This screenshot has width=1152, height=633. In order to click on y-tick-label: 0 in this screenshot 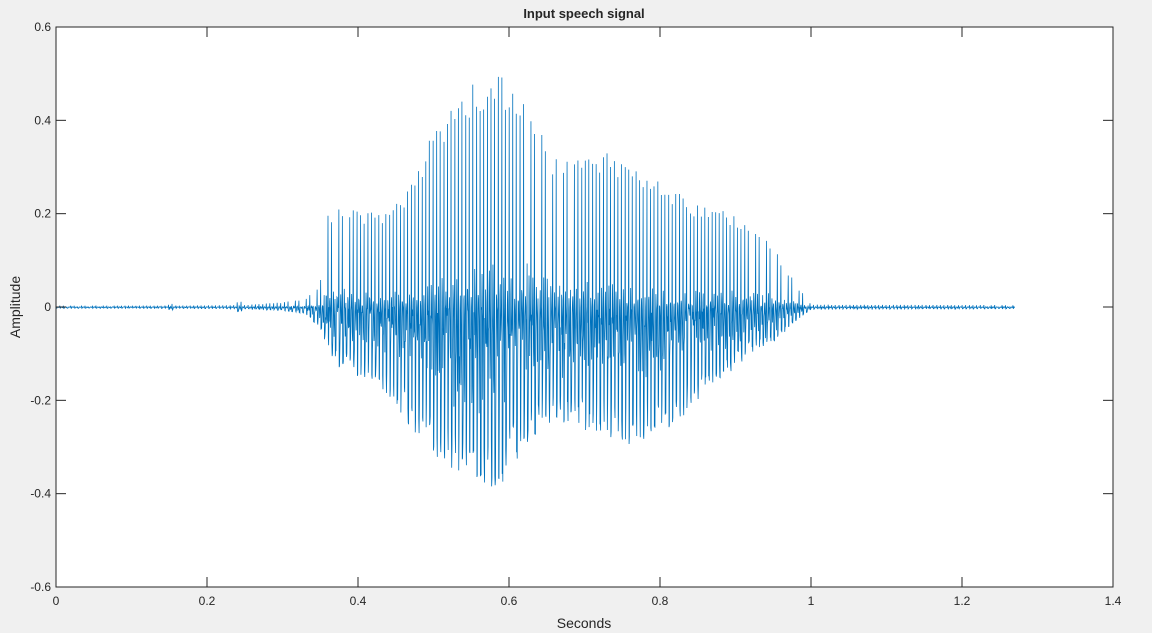, I will do `click(47, 307)`.